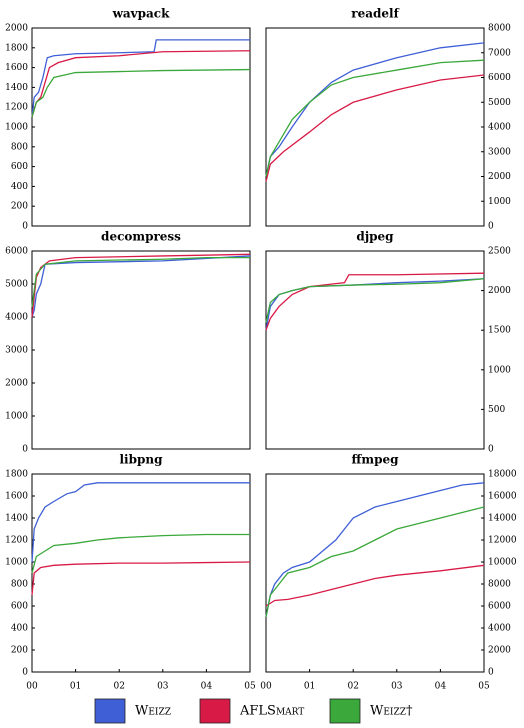 The width and height of the screenshot is (524, 728). Describe the element at coordinates (502, 475) in the screenshot. I see `y-tick-label: 18000` at that location.